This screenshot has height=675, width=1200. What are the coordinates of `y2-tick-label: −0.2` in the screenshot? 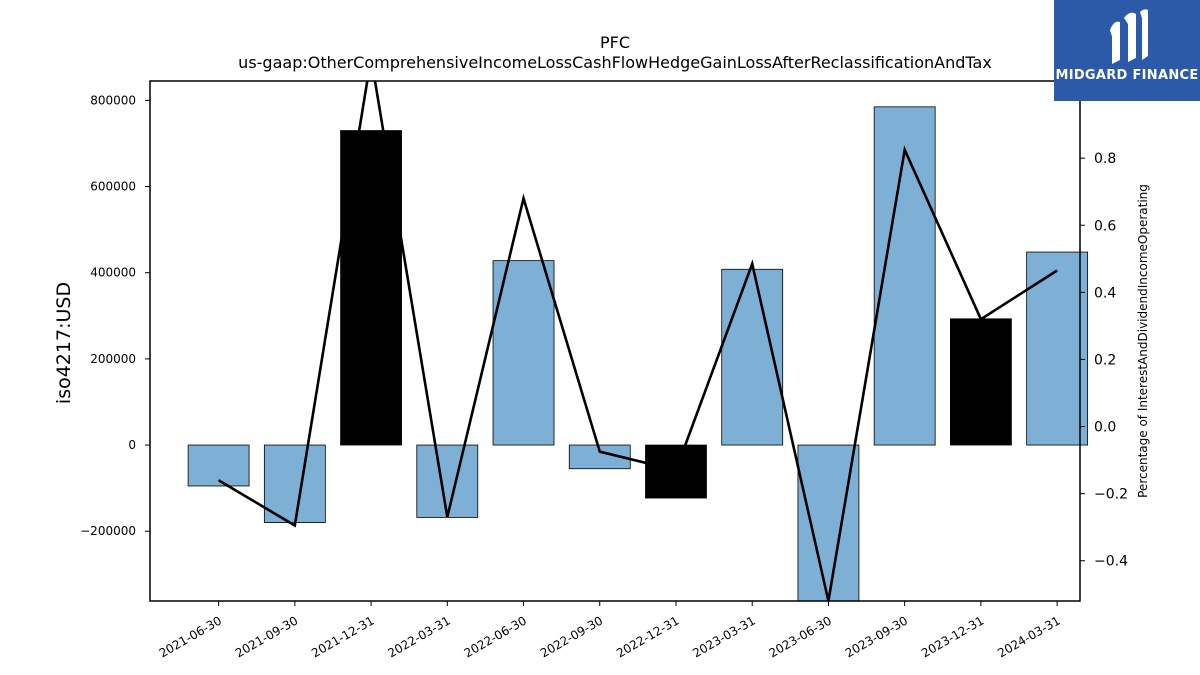 It's located at (1111, 495).